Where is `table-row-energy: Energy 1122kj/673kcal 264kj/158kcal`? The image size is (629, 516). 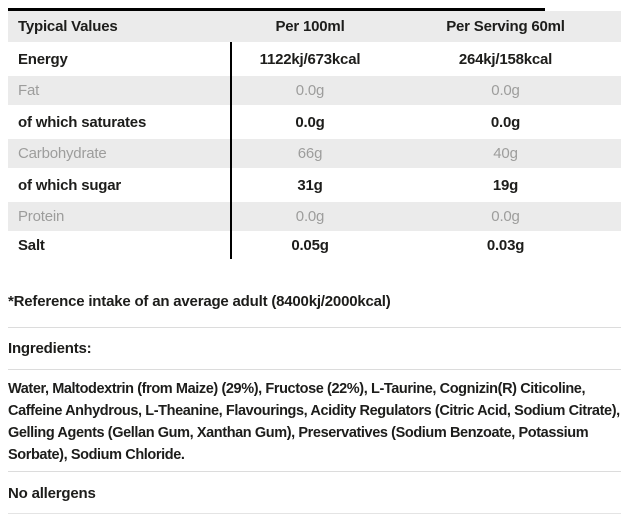
table-row-energy: Energy 1122kj/673kcal 264kj/158kcal is located at coordinates (314, 59).